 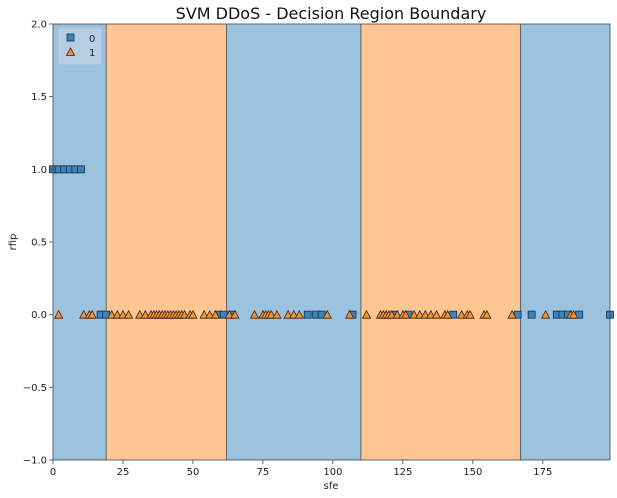 I want to click on x-tick-label-2: 50, so click(x=193, y=472).